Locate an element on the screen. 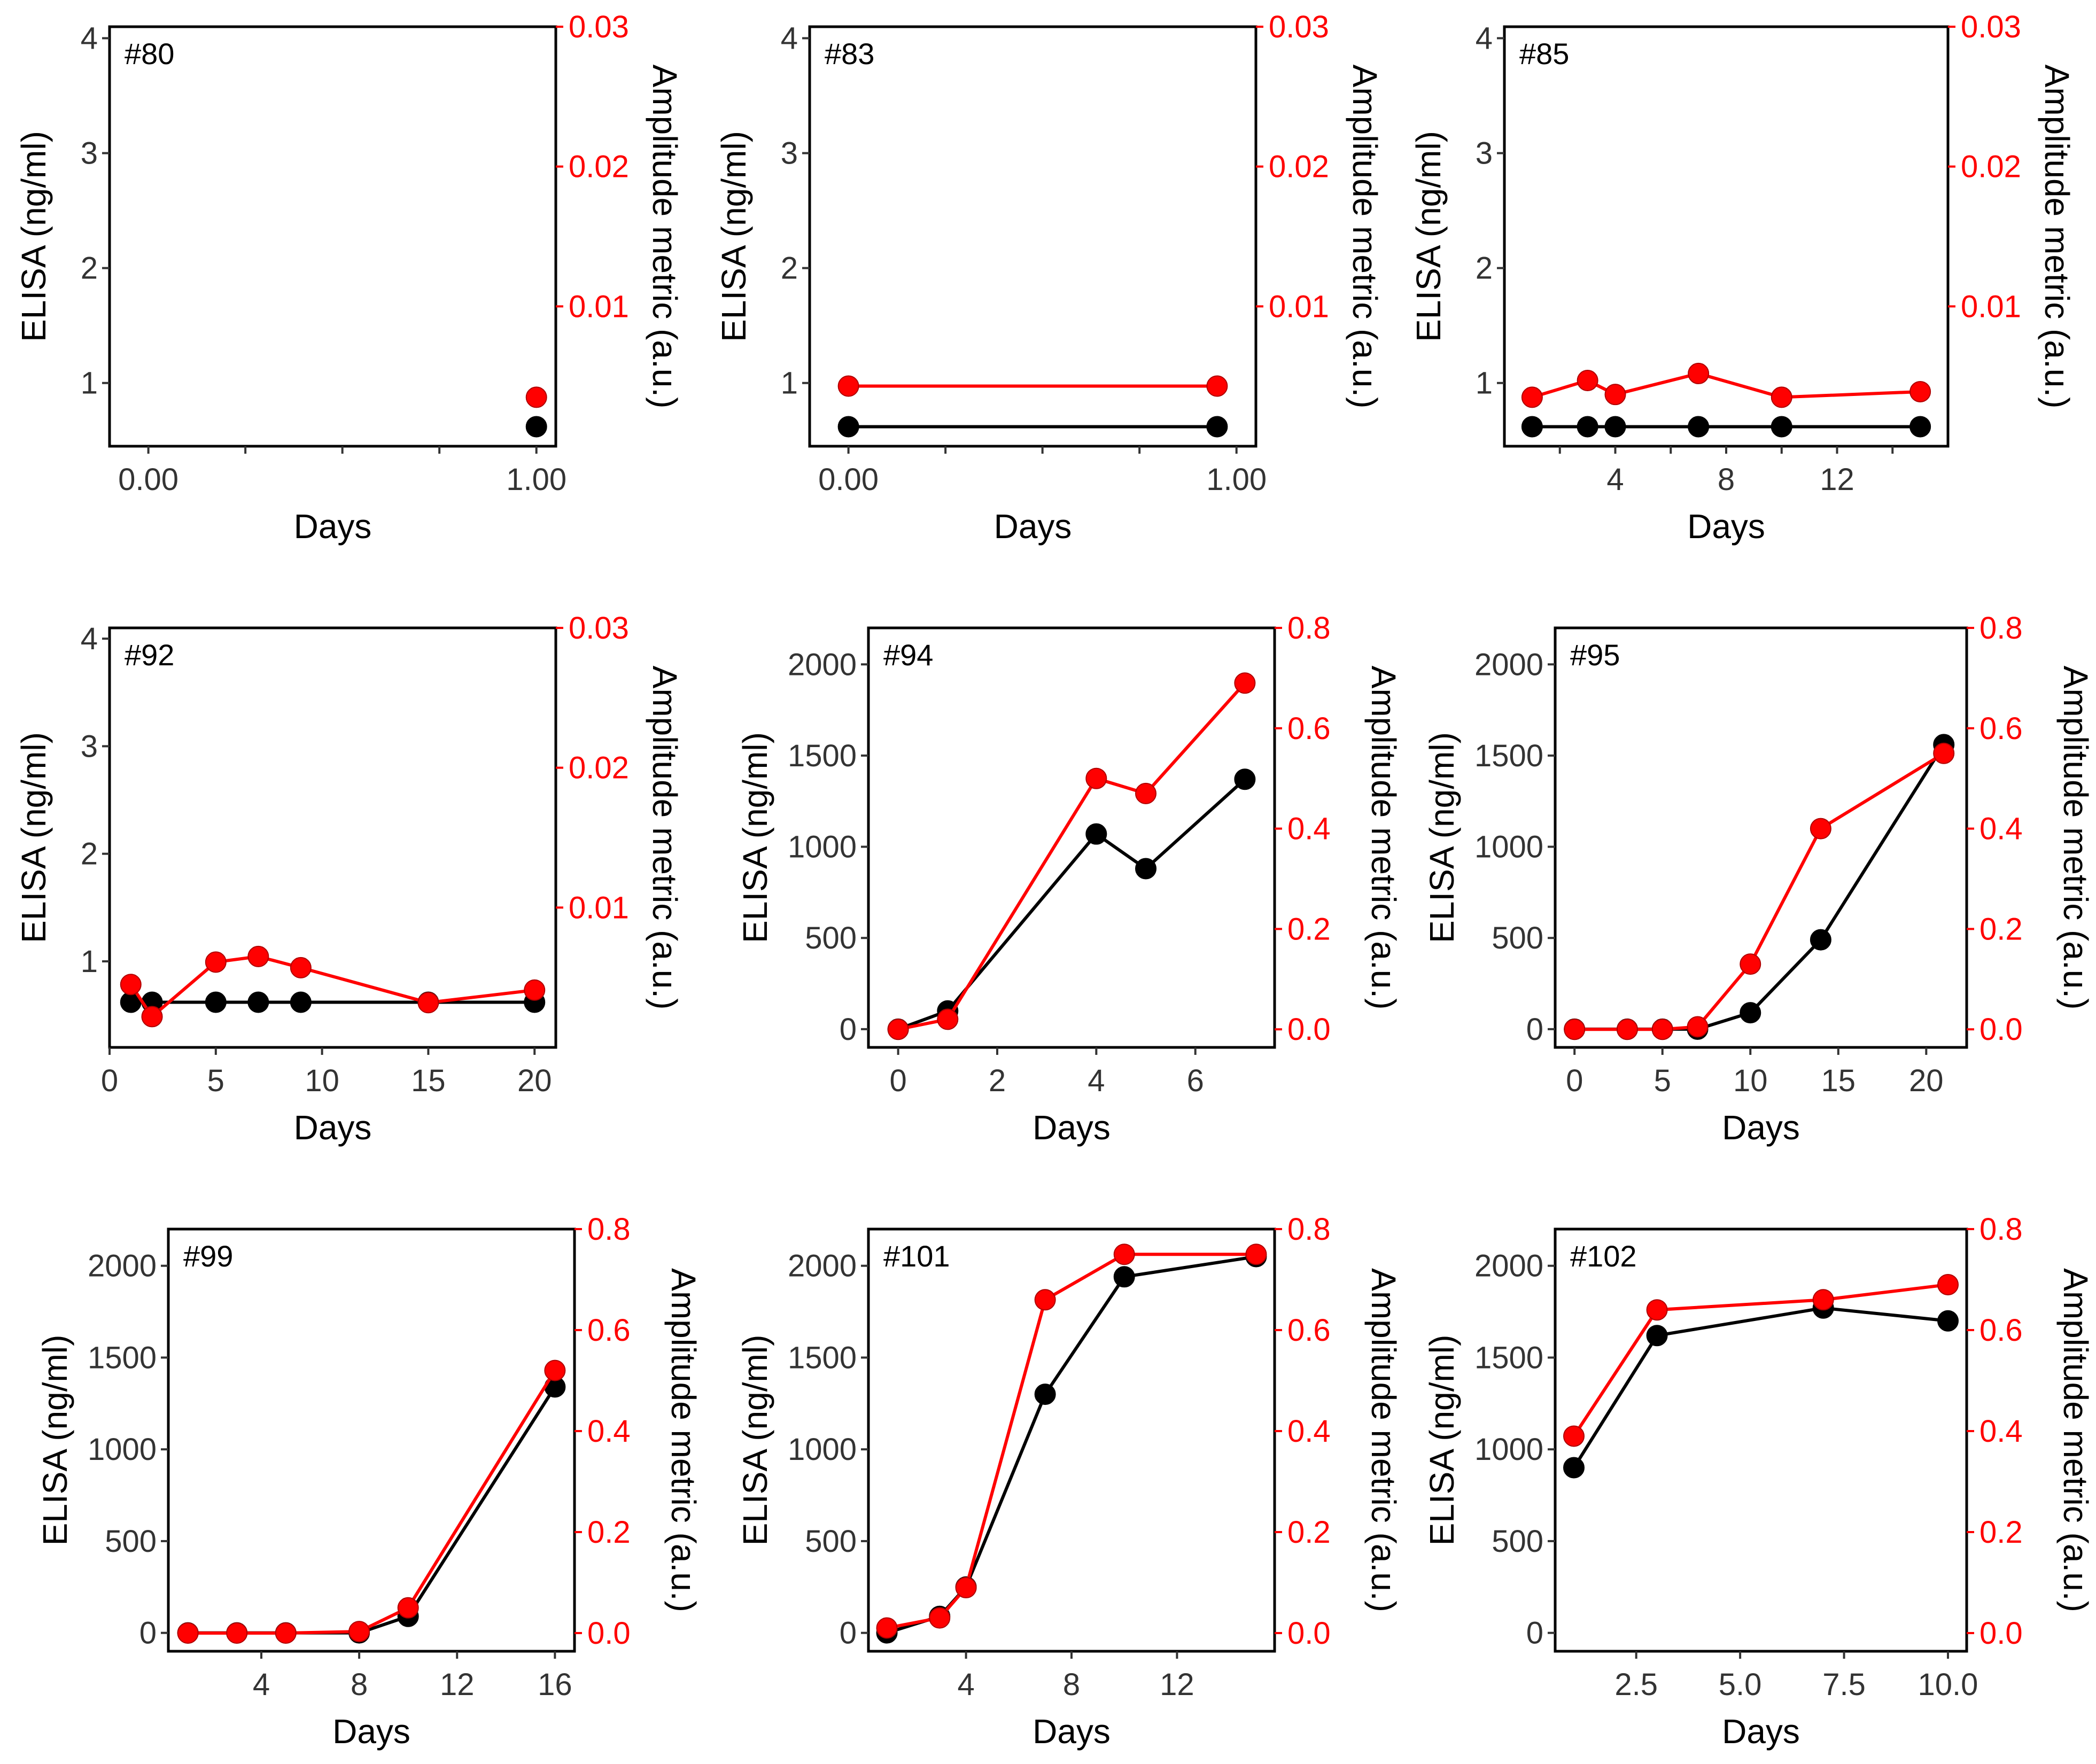 The width and height of the screenshot is (2096, 1764). panel-label: #92 is located at coordinates (149, 655).